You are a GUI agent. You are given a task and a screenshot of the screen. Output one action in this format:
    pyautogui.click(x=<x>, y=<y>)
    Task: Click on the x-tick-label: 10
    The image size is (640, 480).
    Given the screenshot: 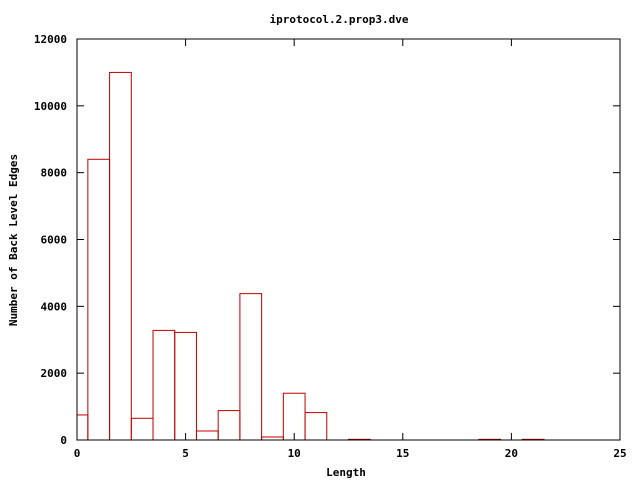 What is the action you would take?
    pyautogui.click(x=294, y=453)
    